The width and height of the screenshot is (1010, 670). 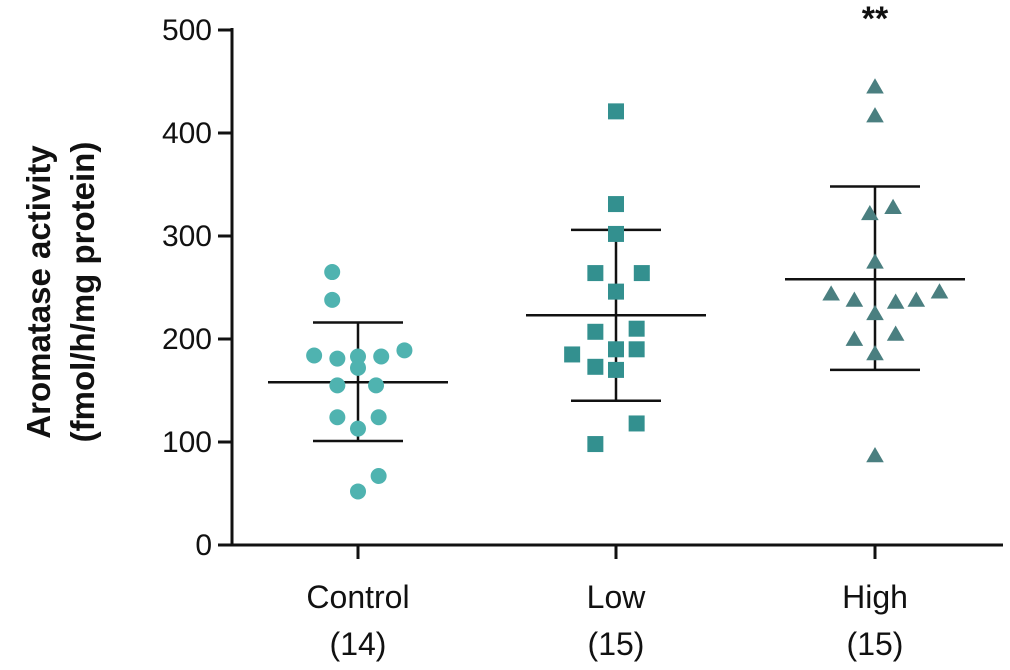 What do you see at coordinates (38, 292) in the screenshot?
I see `y-axis-title-line1: Aromatase activity` at bounding box center [38, 292].